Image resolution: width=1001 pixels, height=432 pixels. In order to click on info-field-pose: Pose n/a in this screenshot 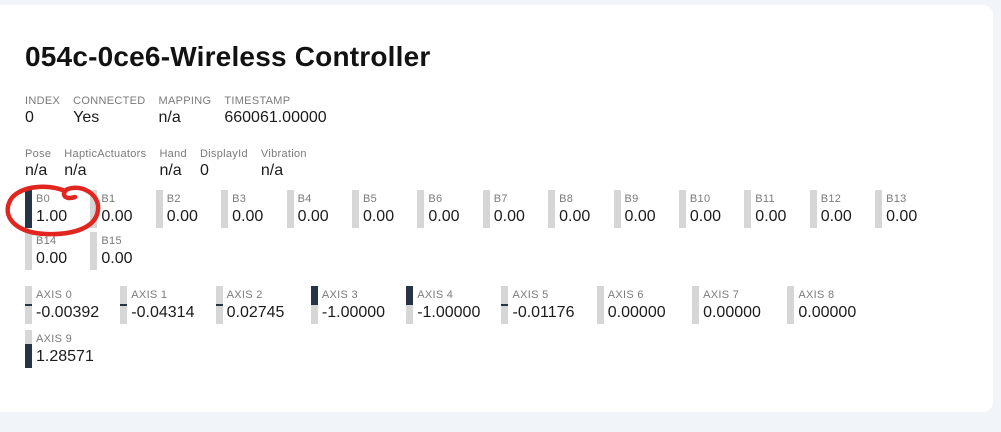, I will do `click(38, 163)`.